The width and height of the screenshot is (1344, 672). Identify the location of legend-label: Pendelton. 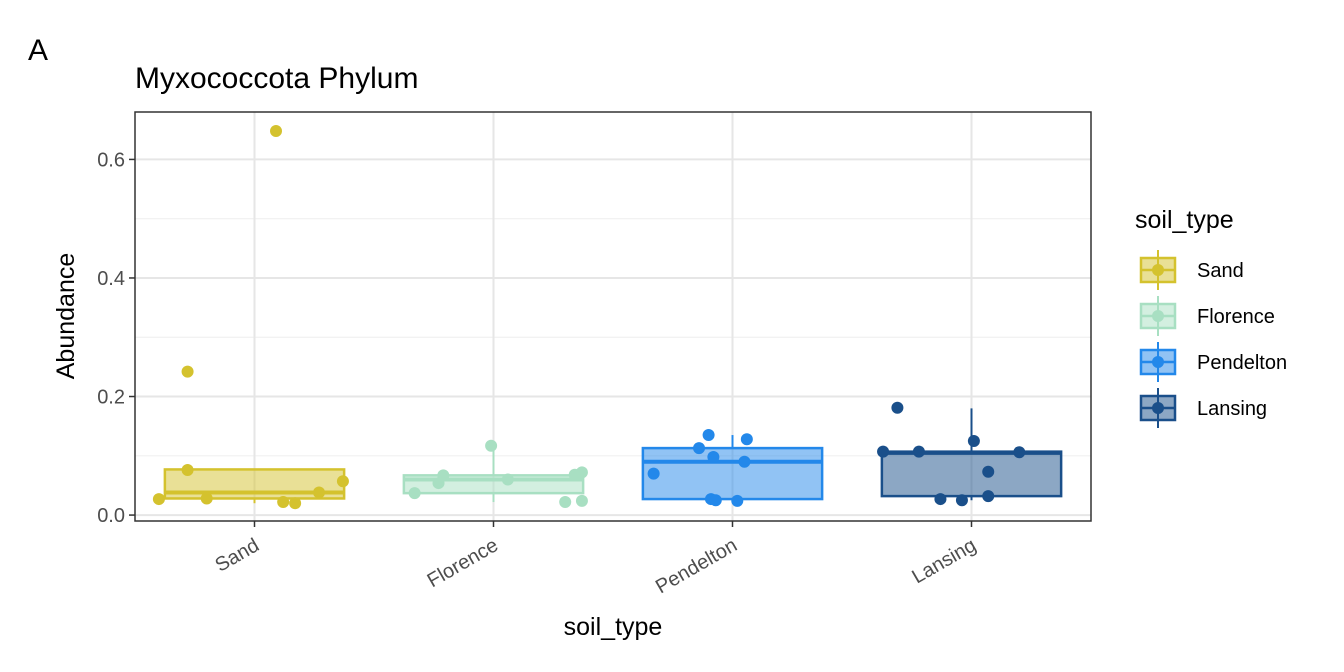
(1242, 363).